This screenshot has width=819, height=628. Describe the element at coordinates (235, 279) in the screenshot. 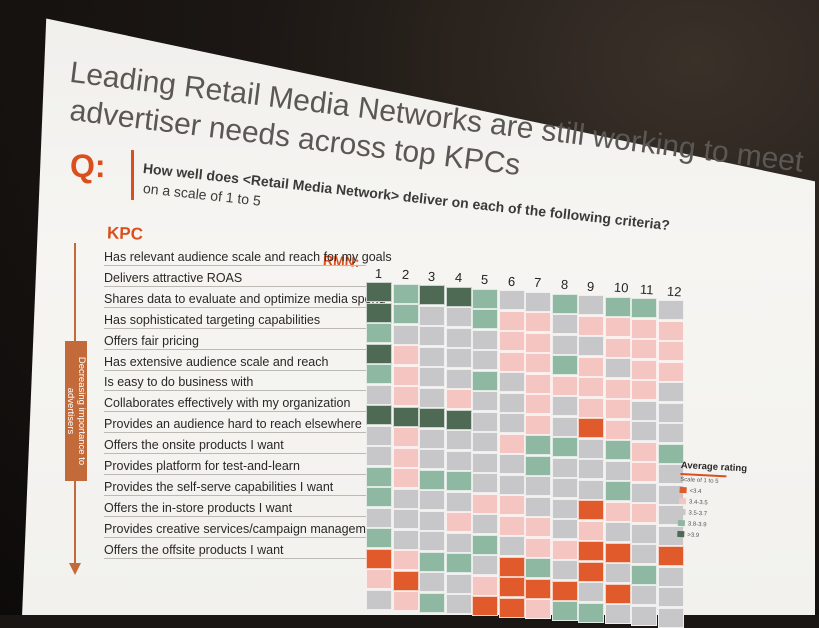

I see `criterion-row-label: Delivers attractive ROAS` at that location.